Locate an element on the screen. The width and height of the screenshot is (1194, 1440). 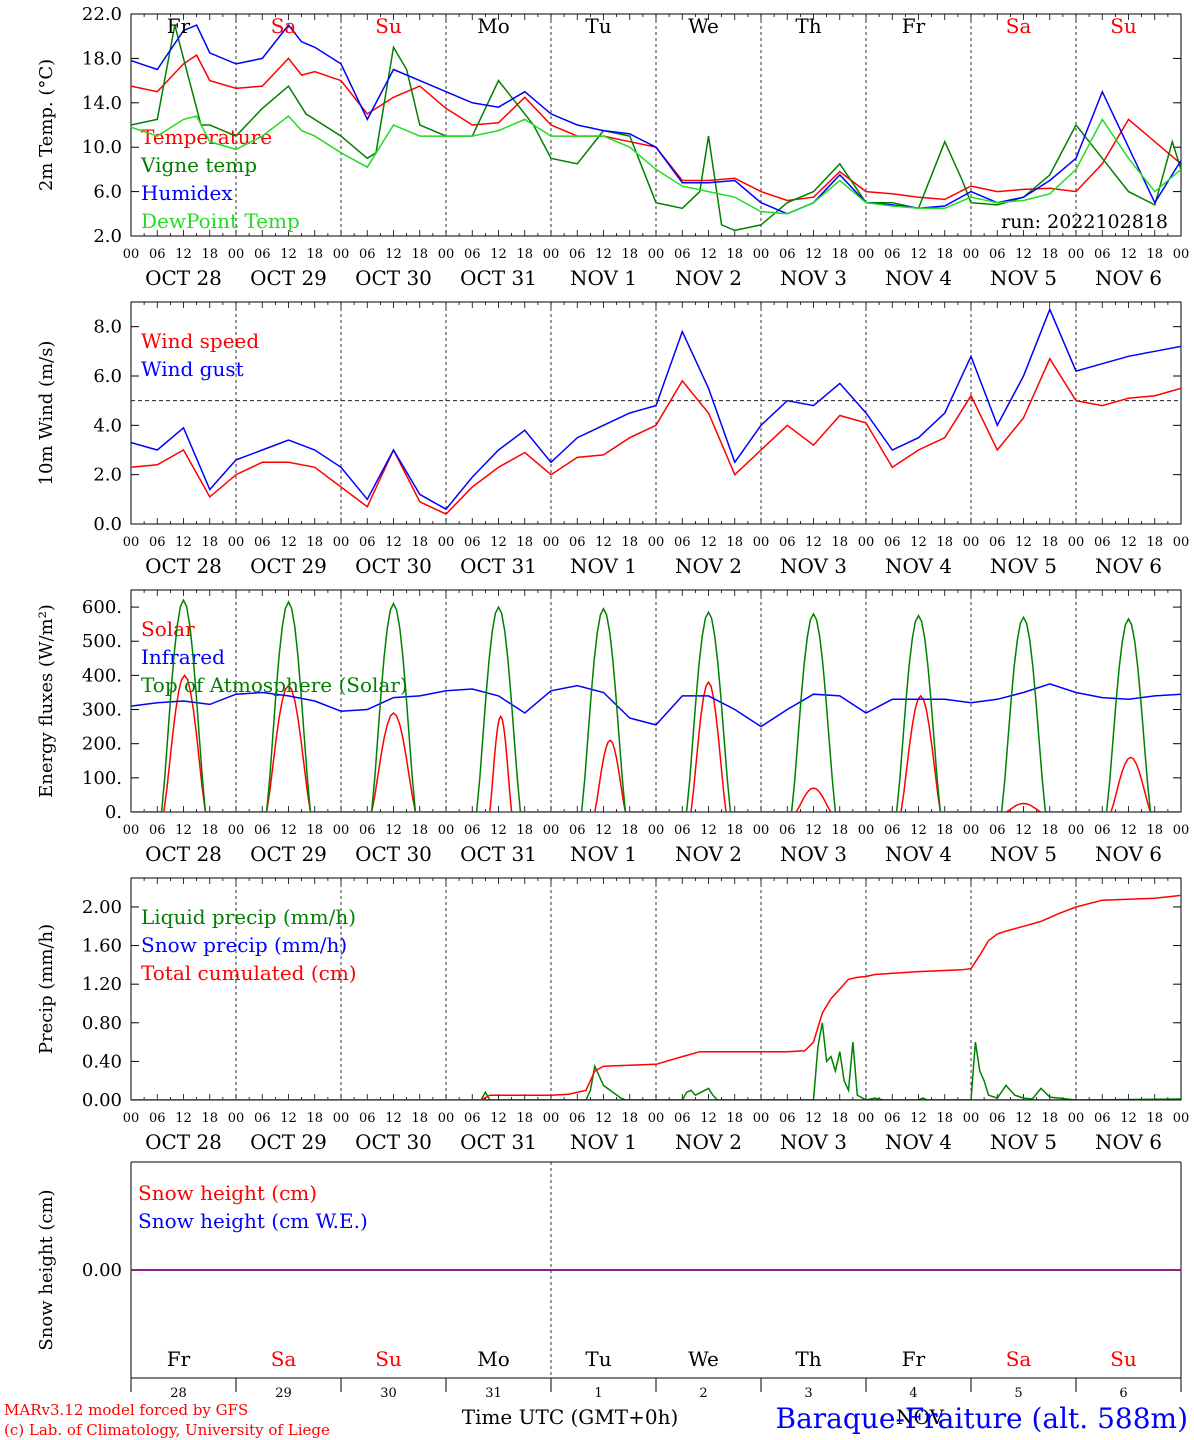
legend-entry: Infrared is located at coordinates (183, 657).